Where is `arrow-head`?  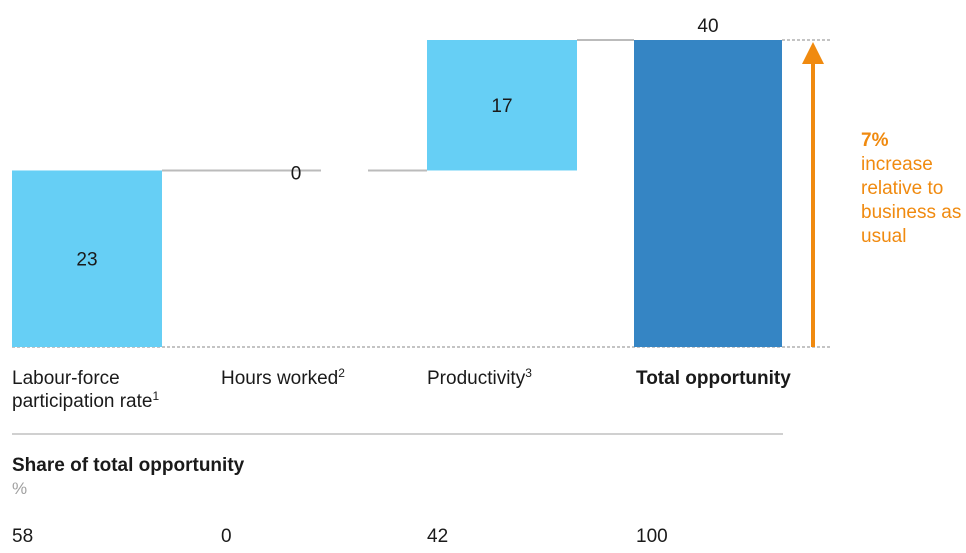 arrow-head is located at coordinates (813, 53).